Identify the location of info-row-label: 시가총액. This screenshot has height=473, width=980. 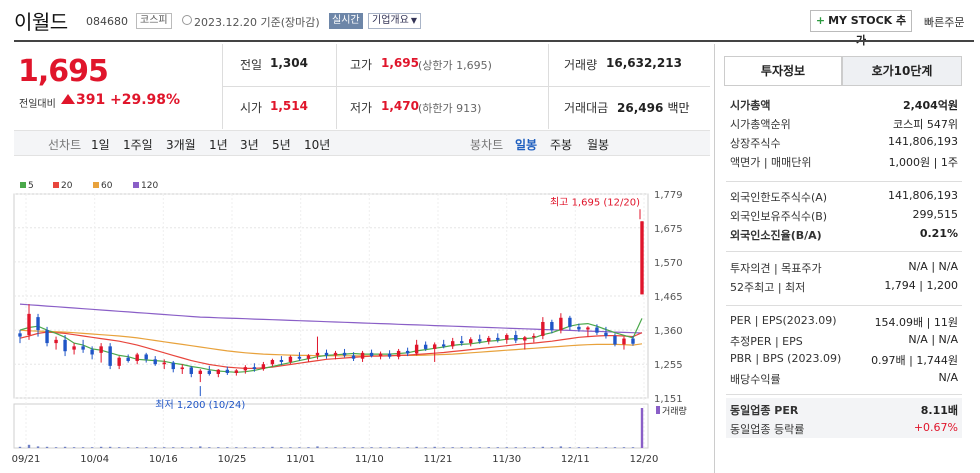
(750, 105).